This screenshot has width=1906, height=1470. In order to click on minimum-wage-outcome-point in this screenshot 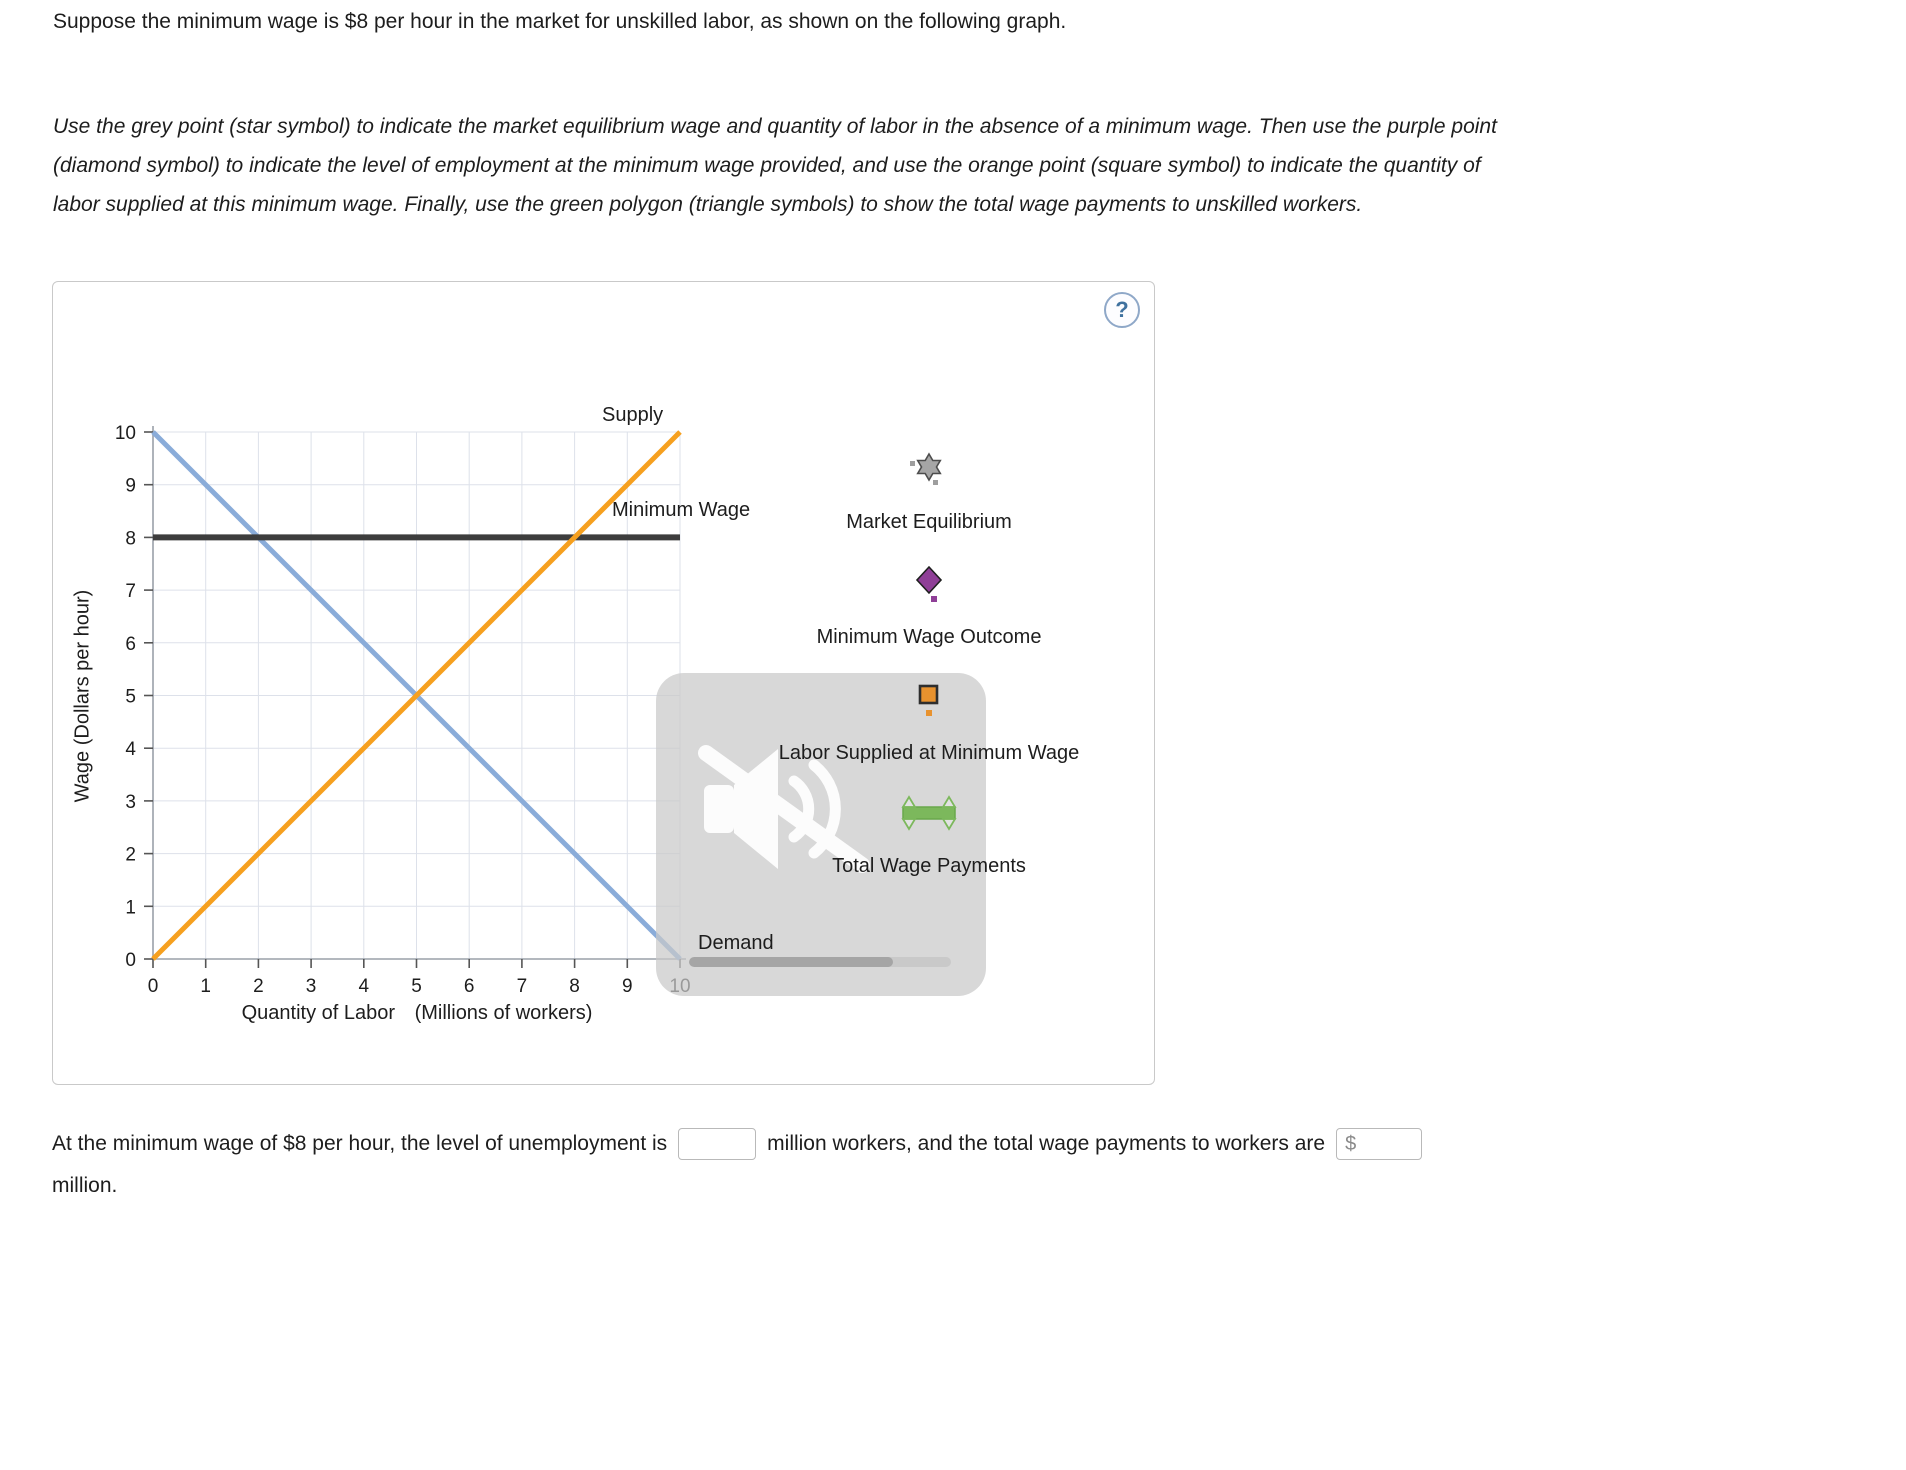, I will do `click(929, 584)`.